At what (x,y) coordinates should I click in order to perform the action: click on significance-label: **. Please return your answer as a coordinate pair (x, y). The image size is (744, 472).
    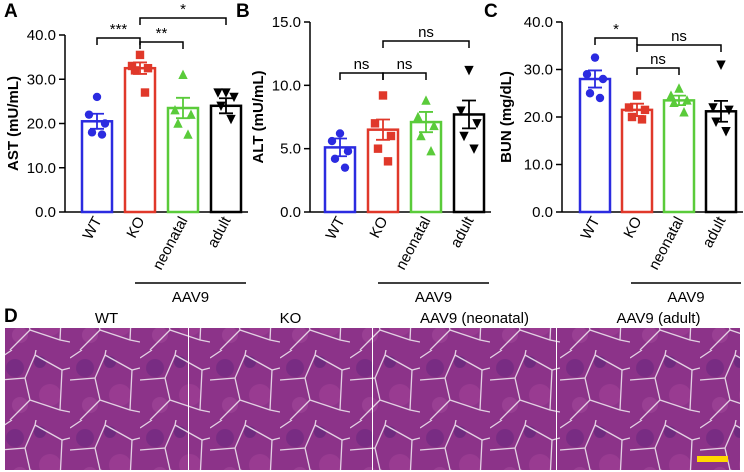
    Looking at the image, I should click on (162, 33).